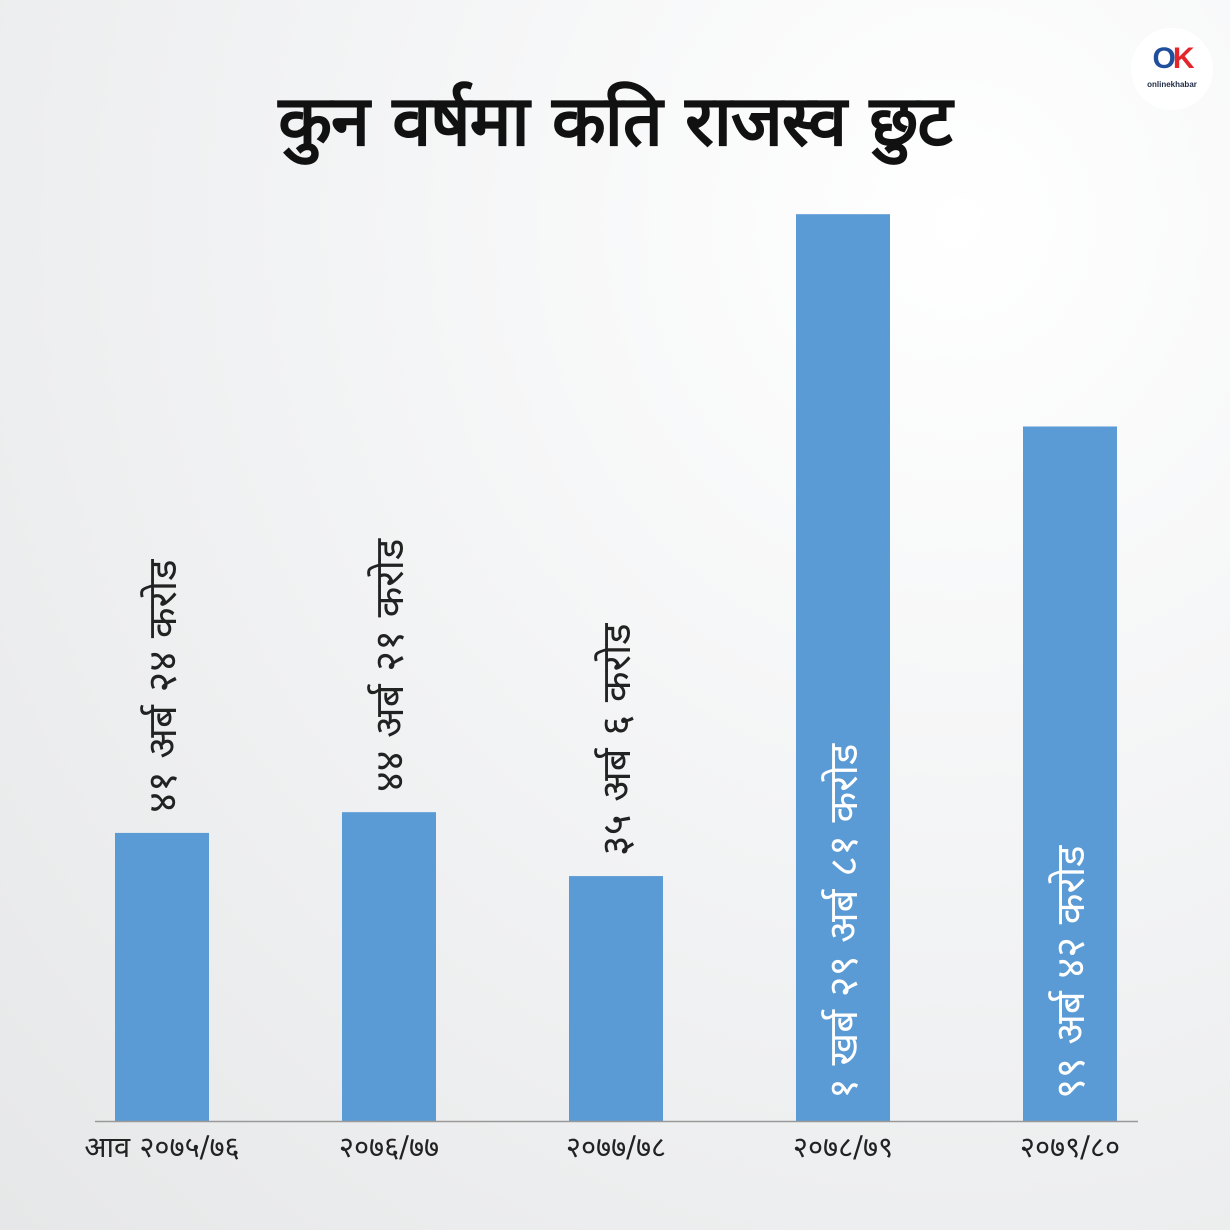 The image size is (1230, 1230). I want to click on onlinekhabar-logo: OK onlinekhabar, so click(1172, 69).